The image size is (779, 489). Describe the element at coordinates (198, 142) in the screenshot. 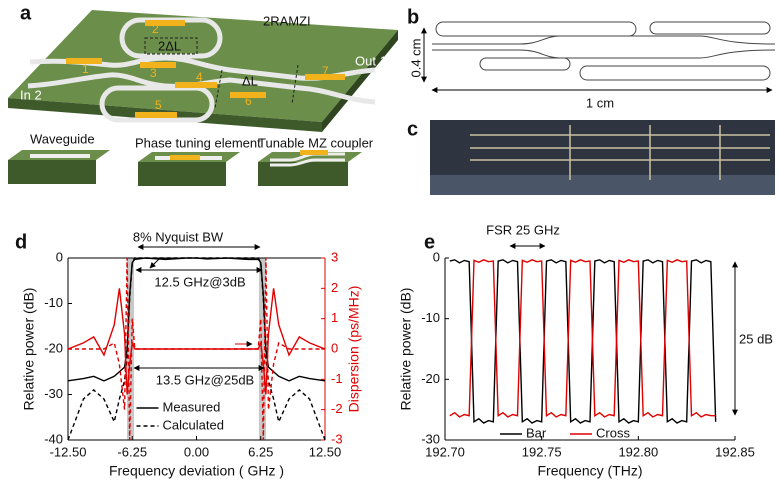

I see `inset-label: Phase tuning element` at that location.